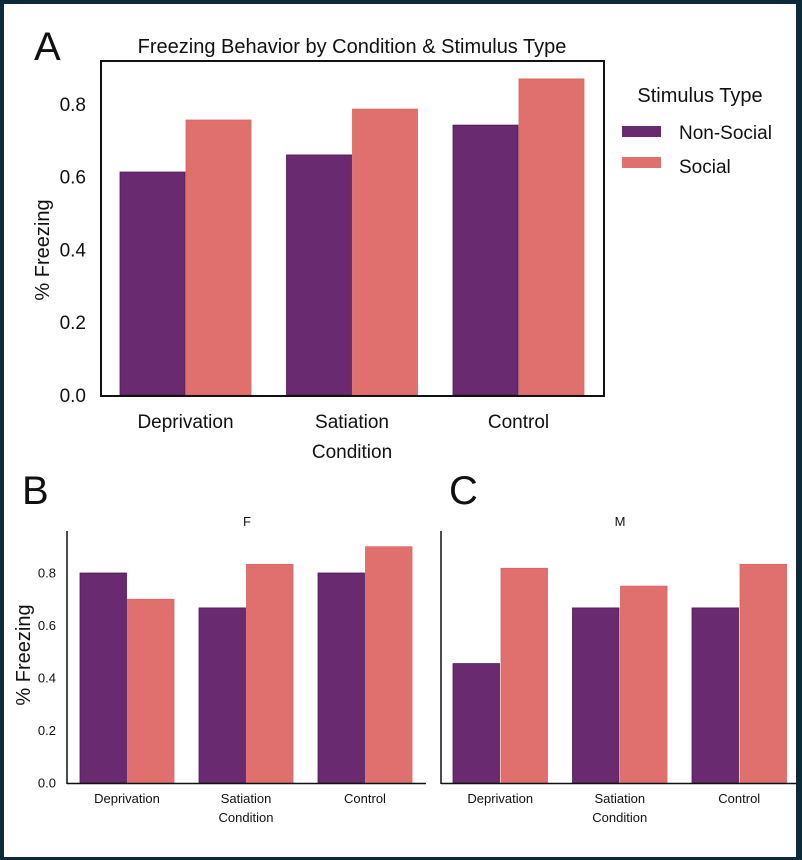 This screenshot has height=860, width=802. What do you see at coordinates (73, 105) in the screenshot?
I see `y-tick-label-a-0.8: 0.8` at bounding box center [73, 105].